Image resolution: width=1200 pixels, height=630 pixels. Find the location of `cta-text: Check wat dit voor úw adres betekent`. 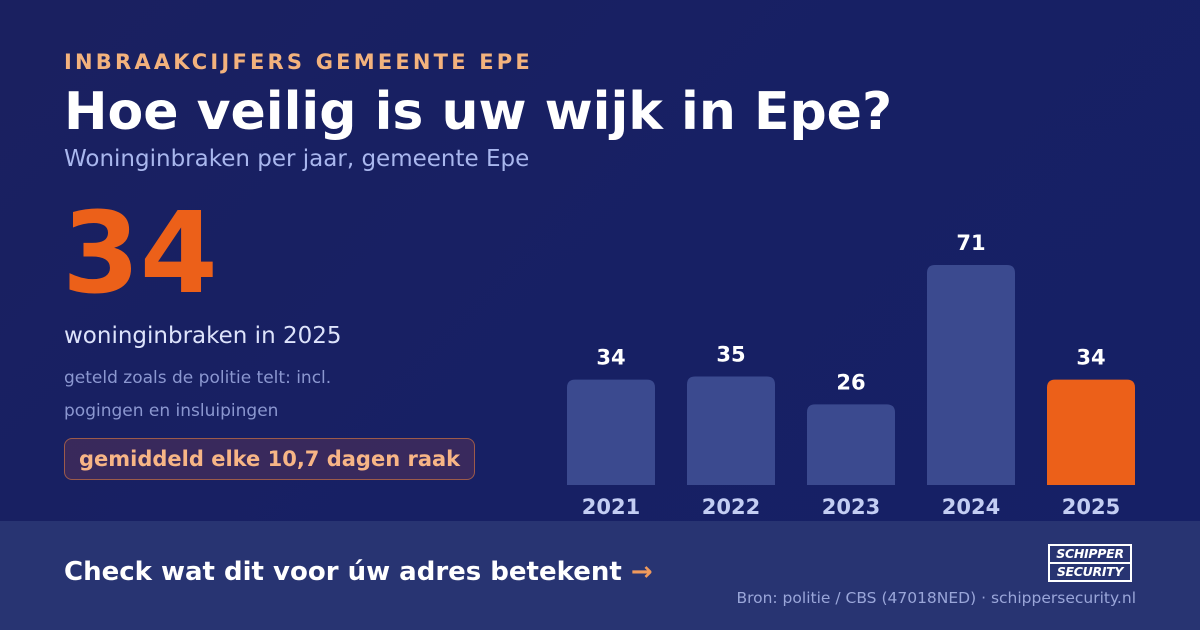

cta-text: Check wat dit voor úw adres betekent is located at coordinates (343, 572).